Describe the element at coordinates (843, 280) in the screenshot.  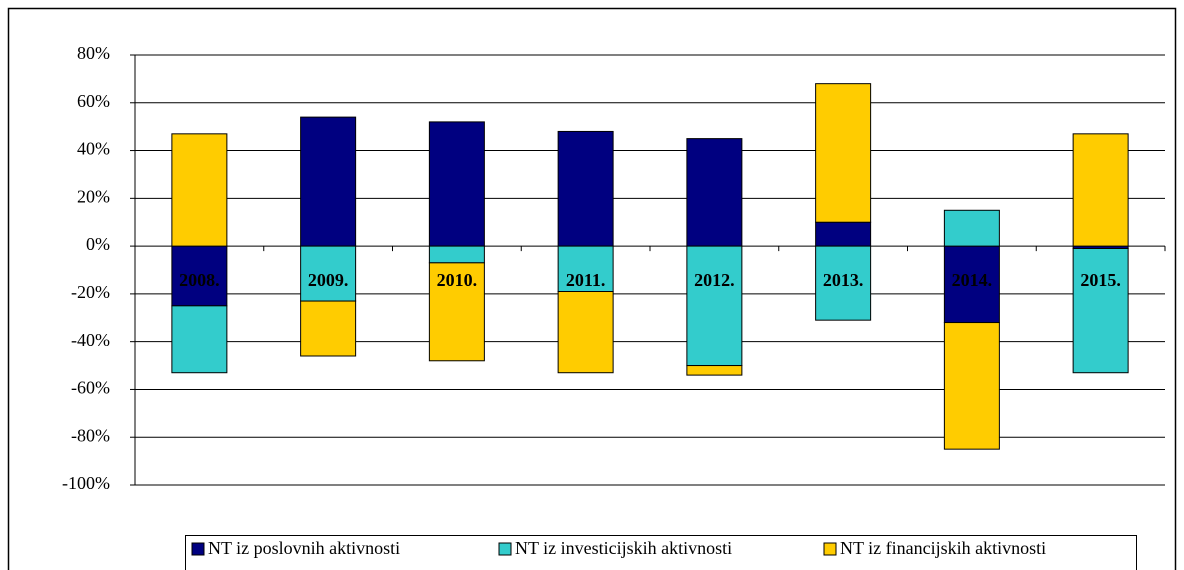
I see `x-tick-label: 2013.` at that location.